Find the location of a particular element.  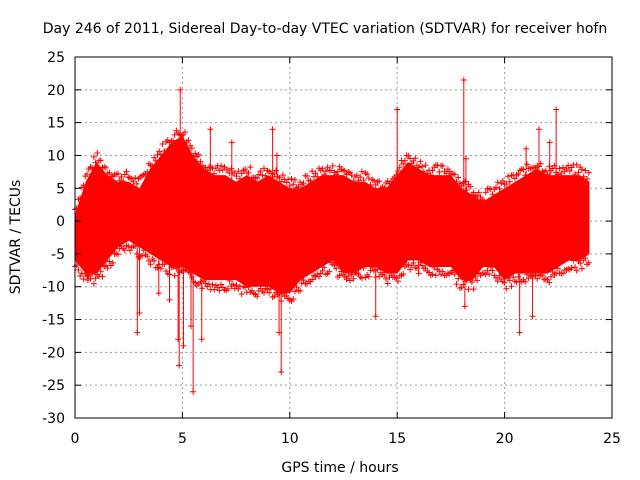

x-tick-label: 10 is located at coordinates (290, 439).